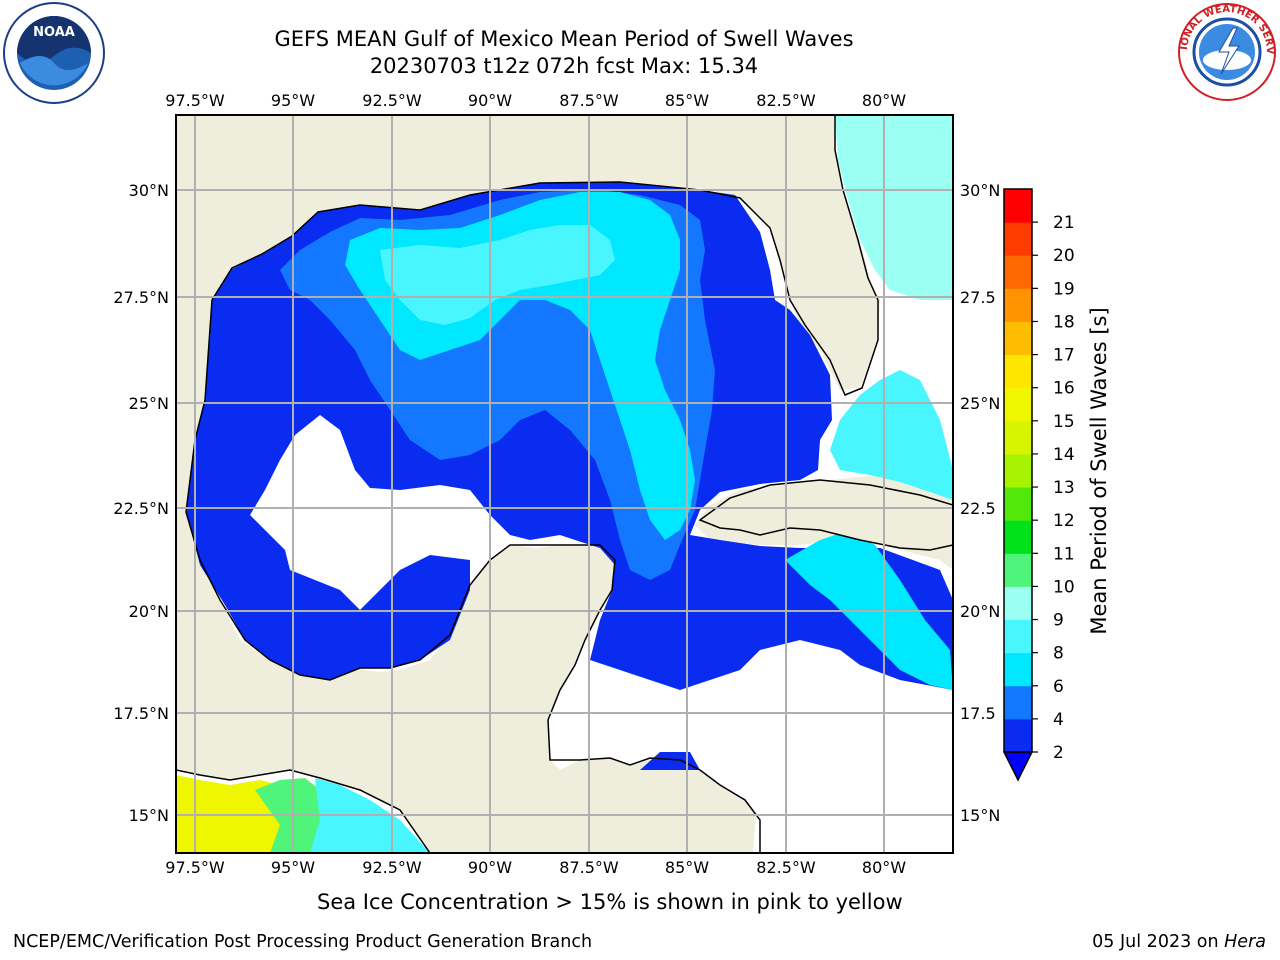 The height and width of the screenshot is (960, 1280). I want to click on caribbean-water, so click(853, 771).